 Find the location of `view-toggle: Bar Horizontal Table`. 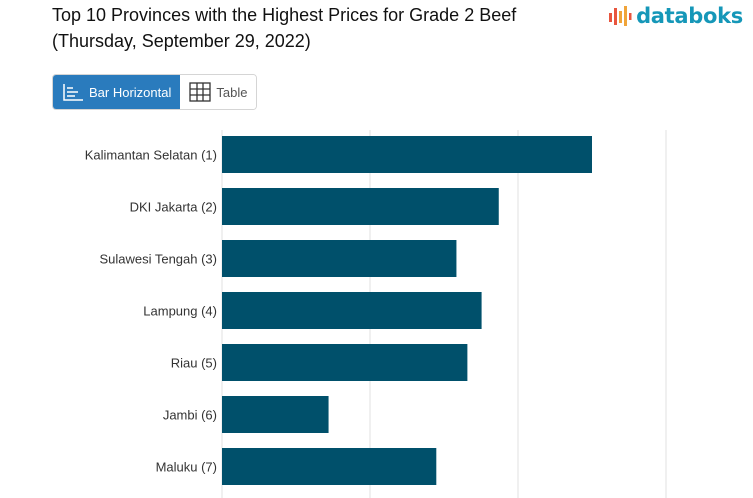

view-toggle: Bar Horizontal Table is located at coordinates (155, 92).